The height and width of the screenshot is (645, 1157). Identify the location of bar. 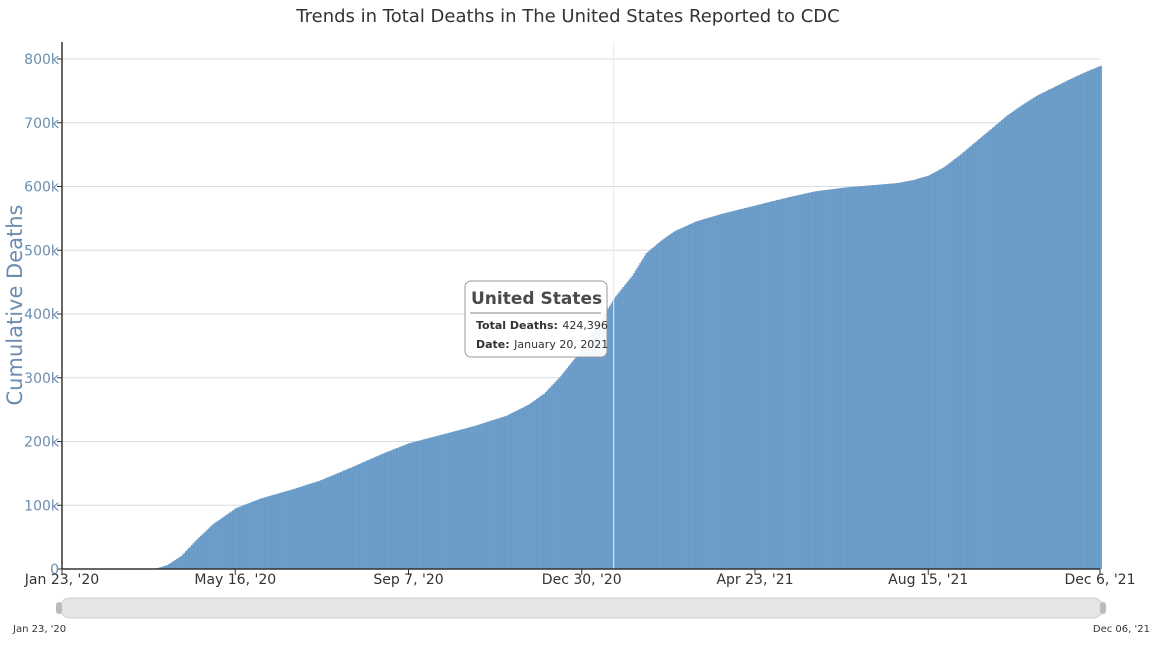
(1100, 317).